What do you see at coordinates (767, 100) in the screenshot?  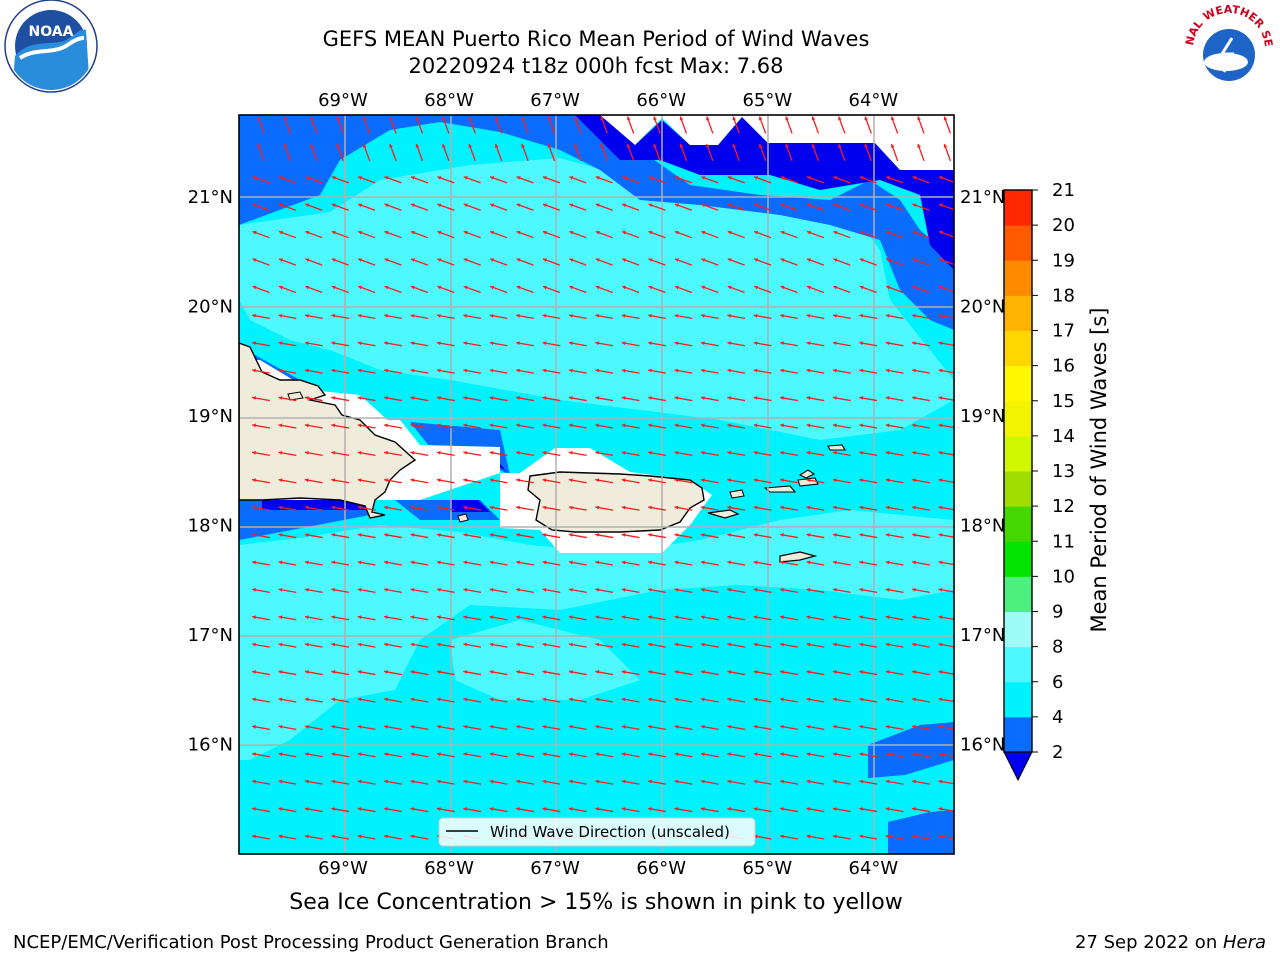 I see `lon-tick-label-top: 65°W` at bounding box center [767, 100].